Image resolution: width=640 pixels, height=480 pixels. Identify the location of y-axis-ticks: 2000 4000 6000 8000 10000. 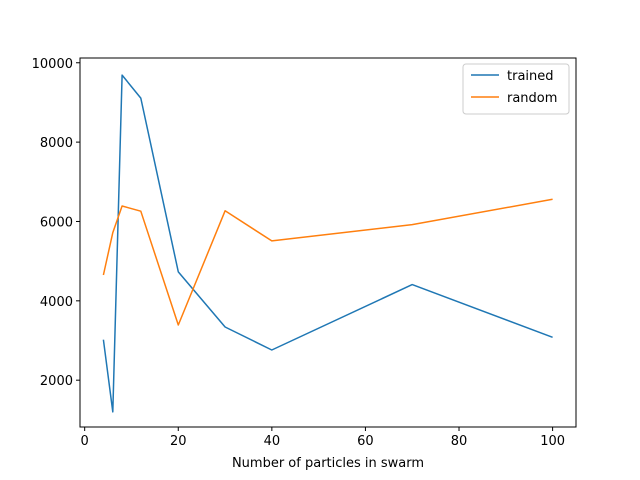
(56, 223).